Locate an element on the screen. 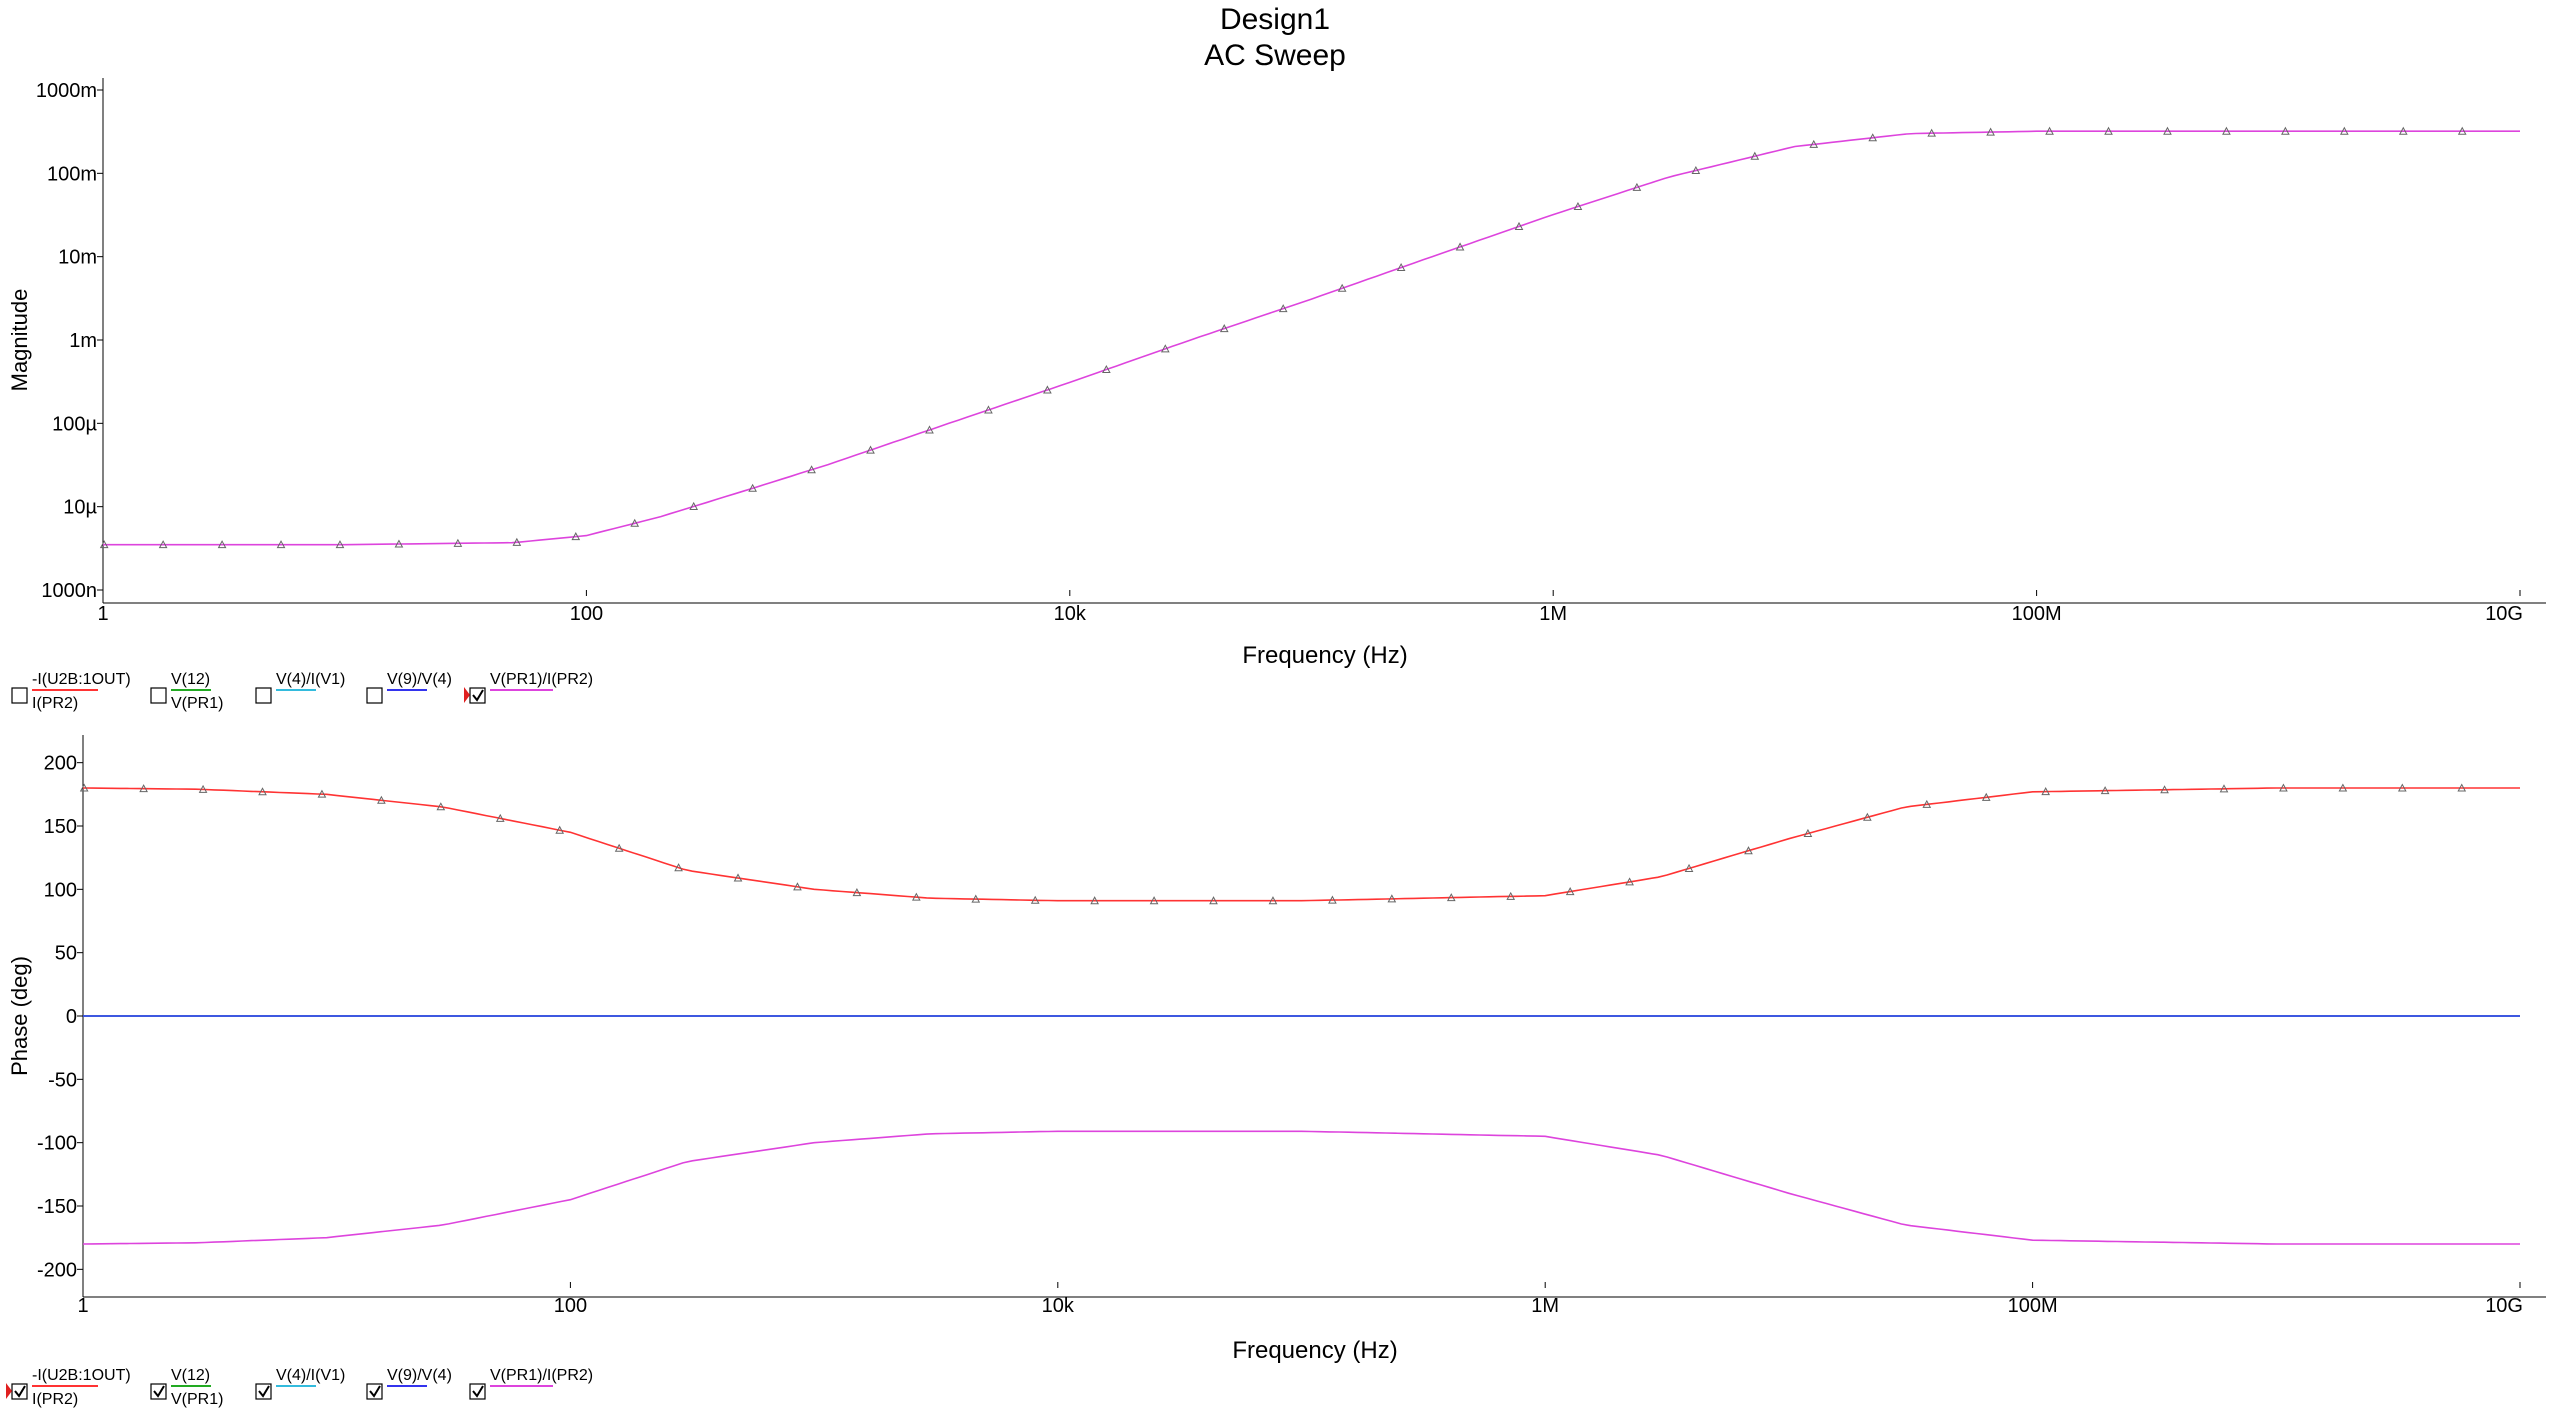  magnitude-x-tick-label: 100 is located at coordinates (586, 614).